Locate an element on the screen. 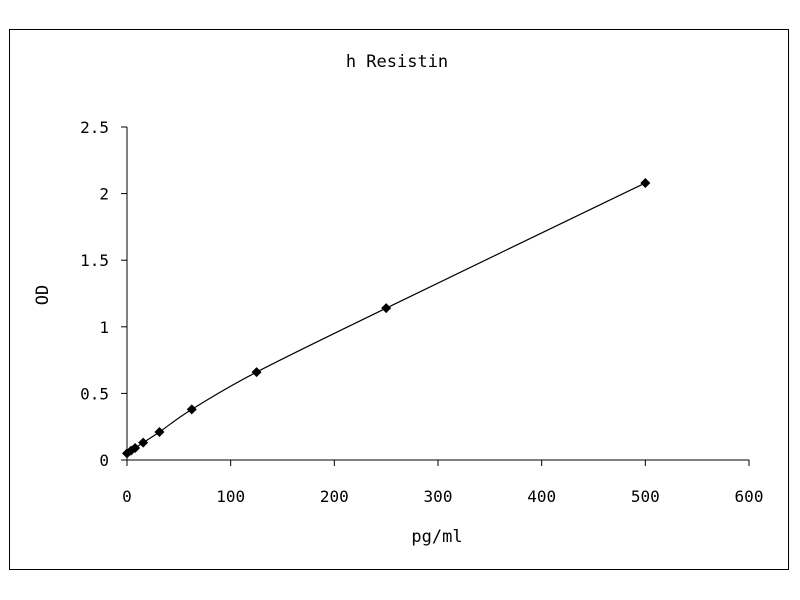 Image resolution: width=800 pixels, height=600 pixels. x-axis-label: pg/ml is located at coordinates (436, 537).